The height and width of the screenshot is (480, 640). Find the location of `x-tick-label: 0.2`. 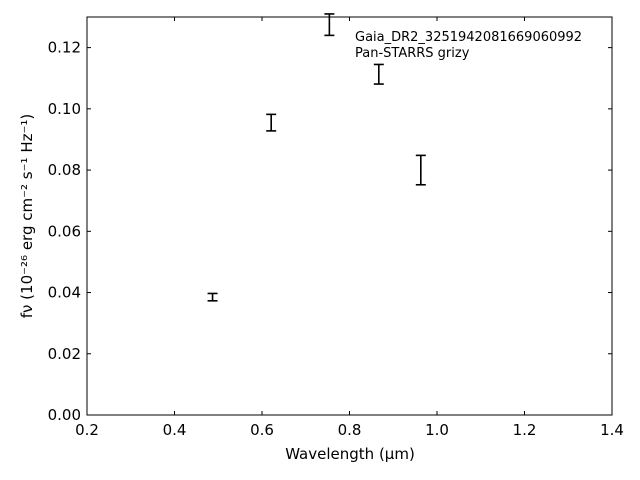

x-tick-label: 0.2 is located at coordinates (87, 430).